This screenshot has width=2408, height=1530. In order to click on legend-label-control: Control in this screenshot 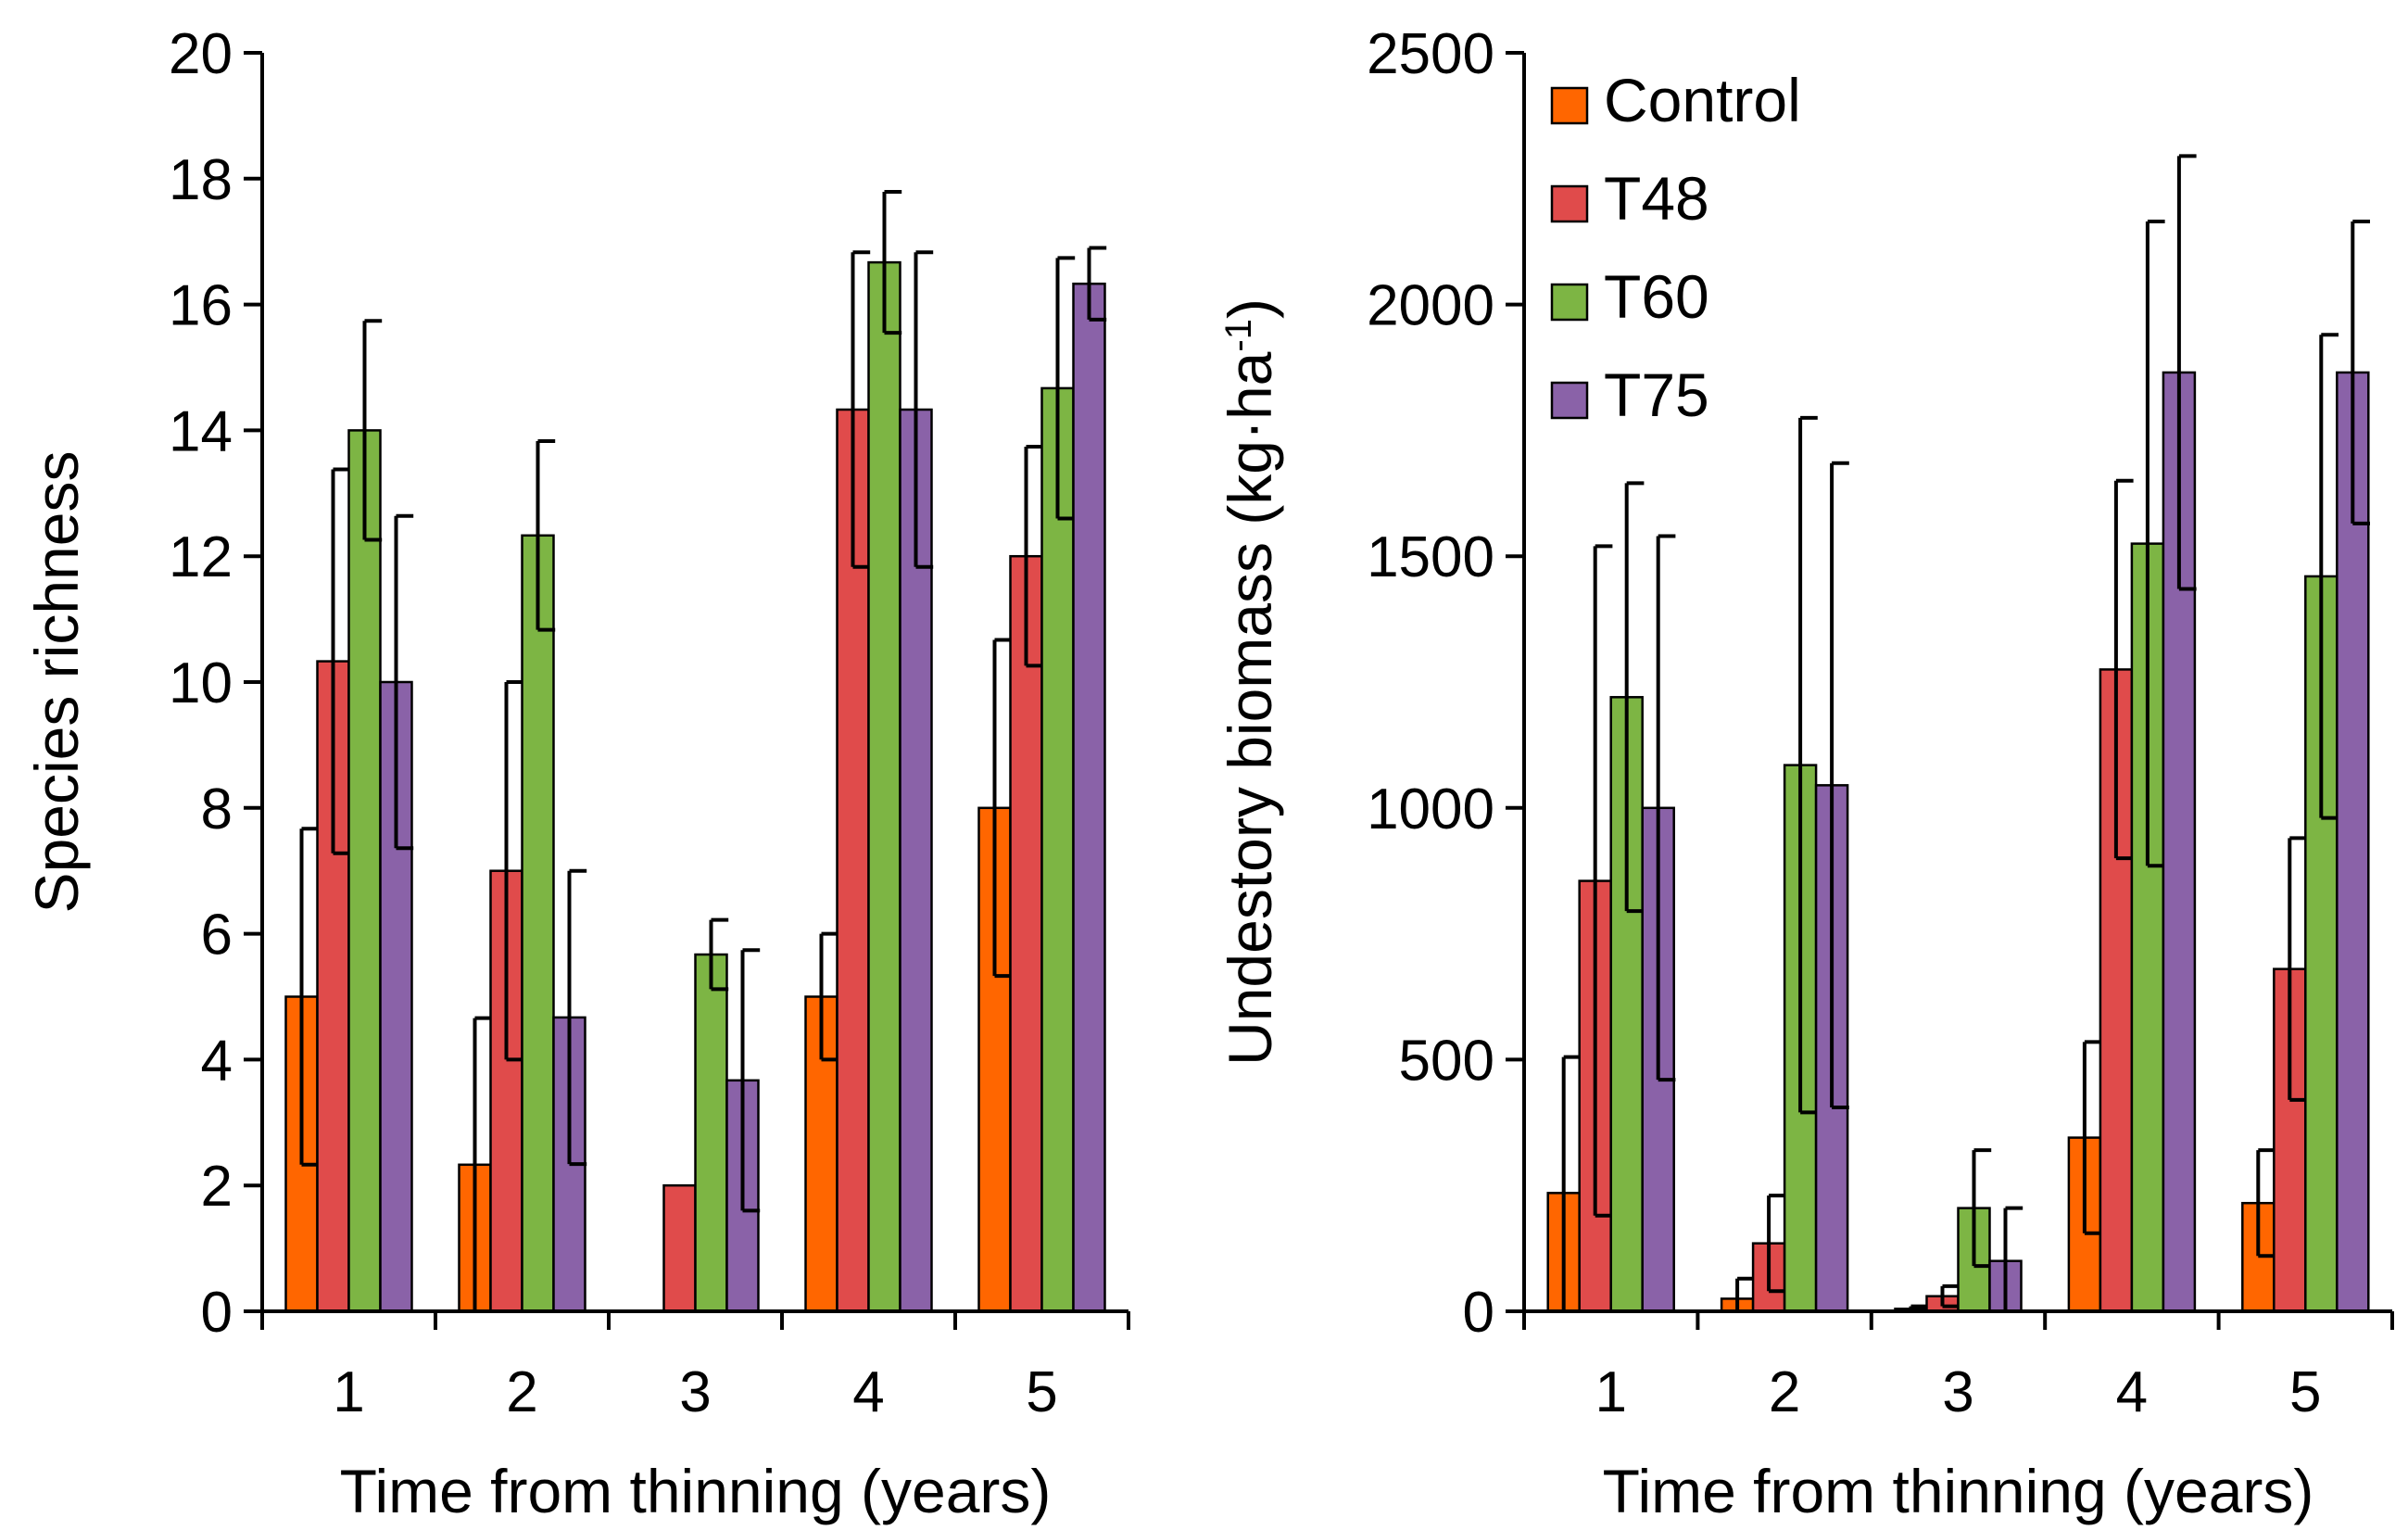, I will do `click(1702, 100)`.